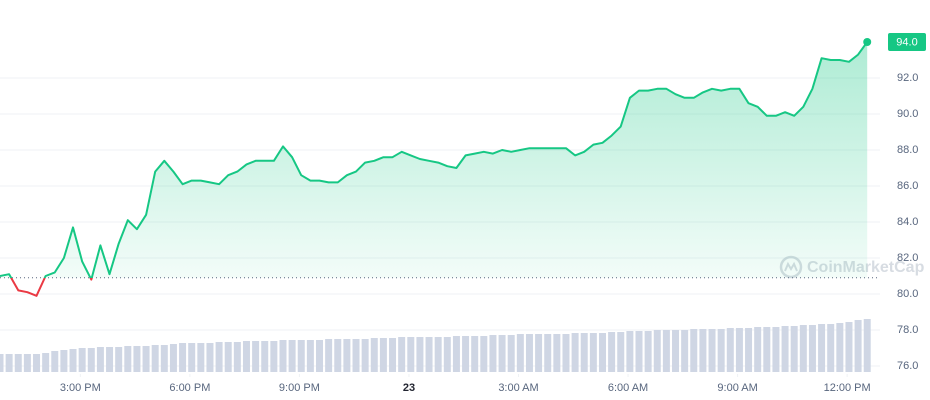 This screenshot has width=930, height=400. I want to click on last-point, so click(867, 42).